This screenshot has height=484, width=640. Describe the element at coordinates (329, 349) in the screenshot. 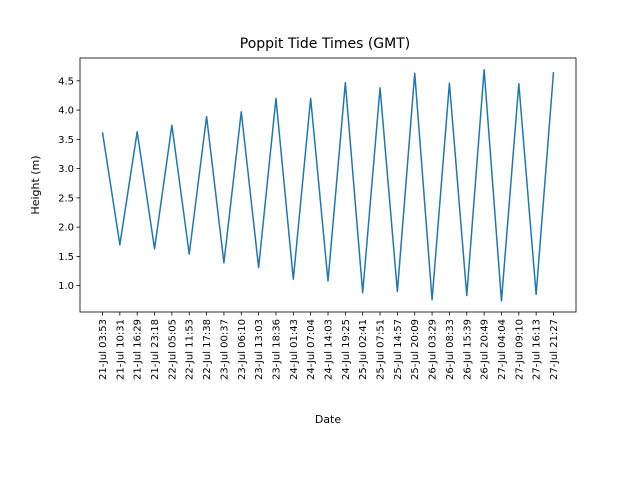

I see `x-tick-label: 24-Jul 14:03` at that location.